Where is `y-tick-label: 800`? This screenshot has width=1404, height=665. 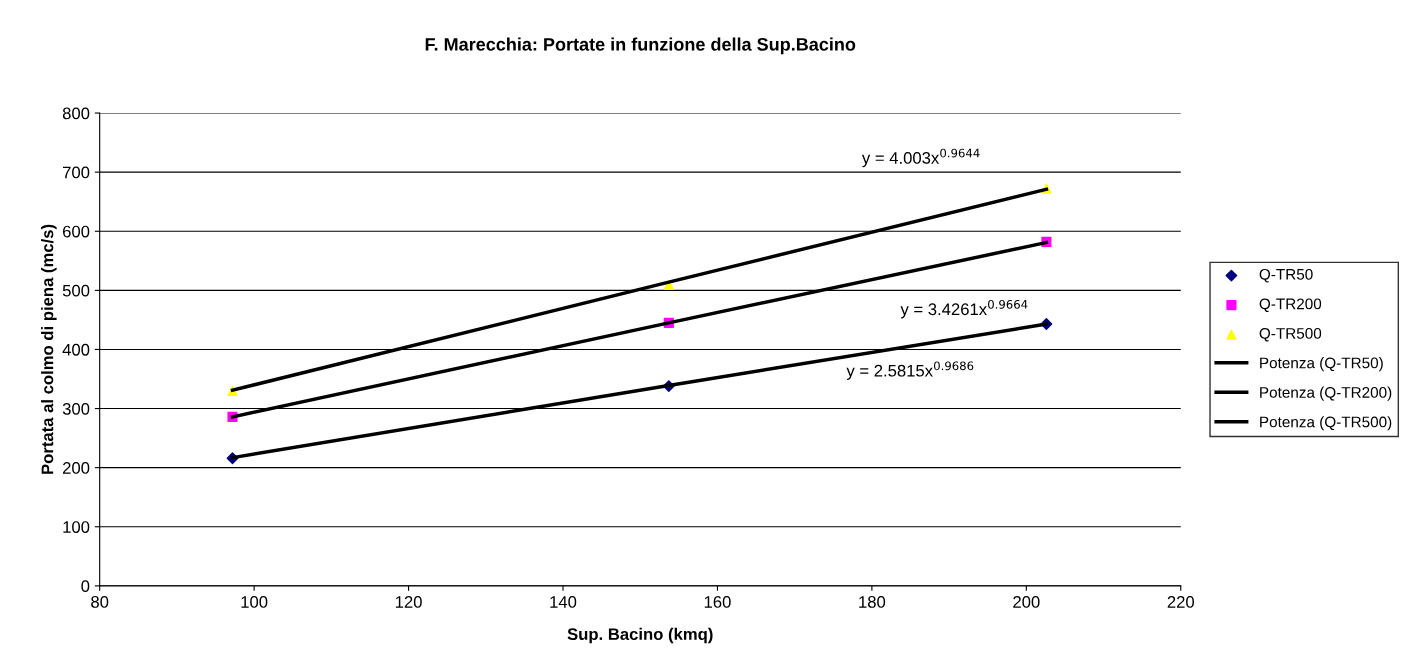
y-tick-label: 800 is located at coordinates (76, 113).